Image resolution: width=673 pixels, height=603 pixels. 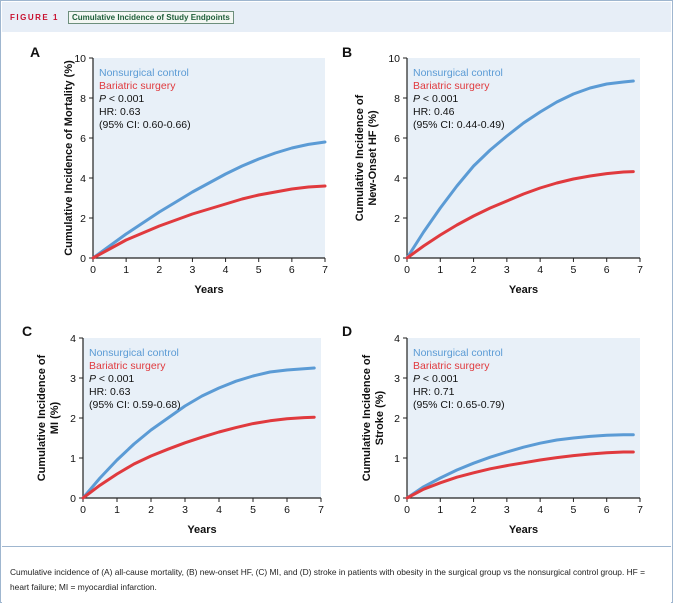 What do you see at coordinates (440, 510) in the screenshot?
I see `chart-d-x-tick-label: 1` at bounding box center [440, 510].